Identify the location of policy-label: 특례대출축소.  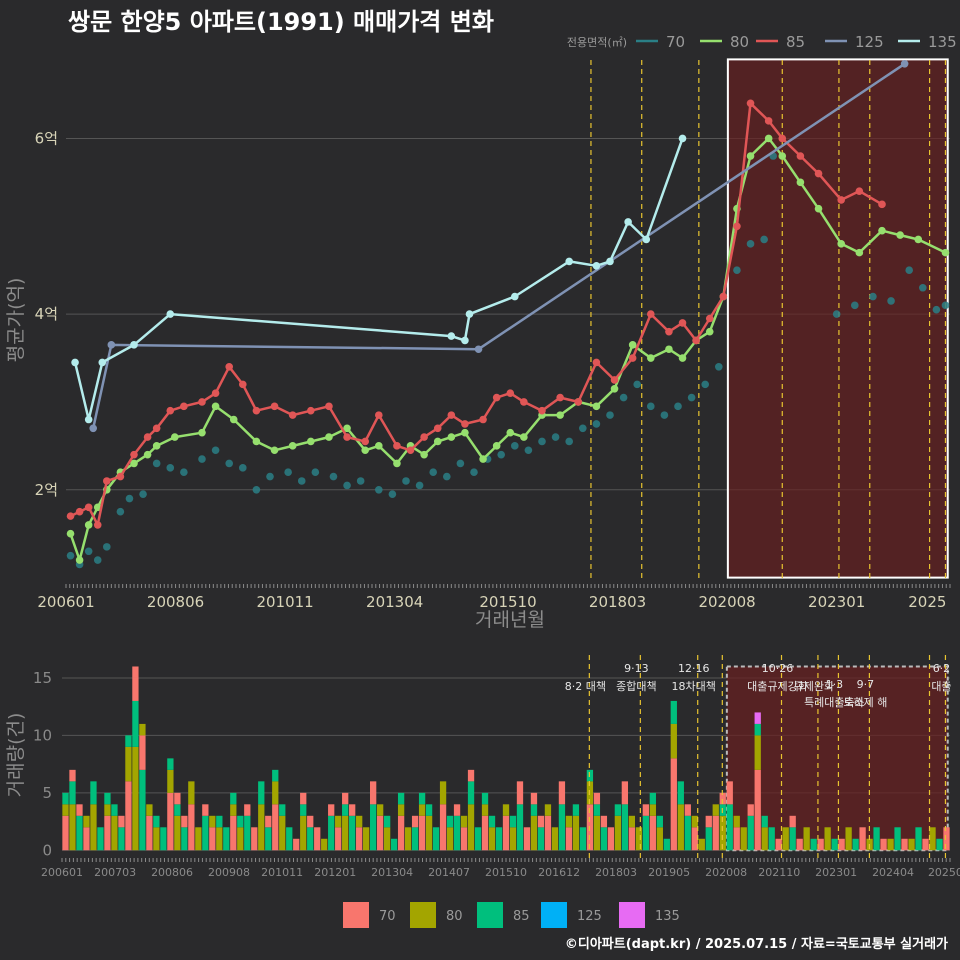
(834, 702).